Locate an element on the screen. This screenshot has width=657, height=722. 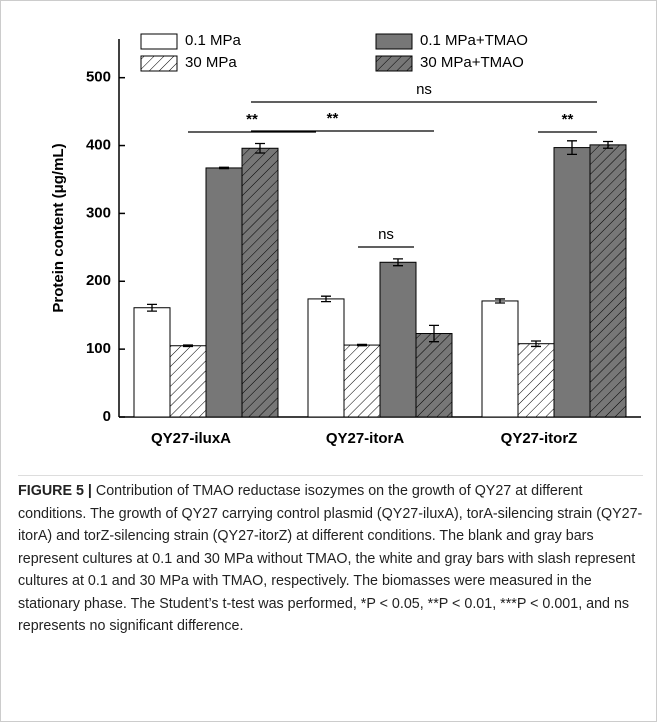
legend-label: 0.1 MPa is located at coordinates (213, 40).